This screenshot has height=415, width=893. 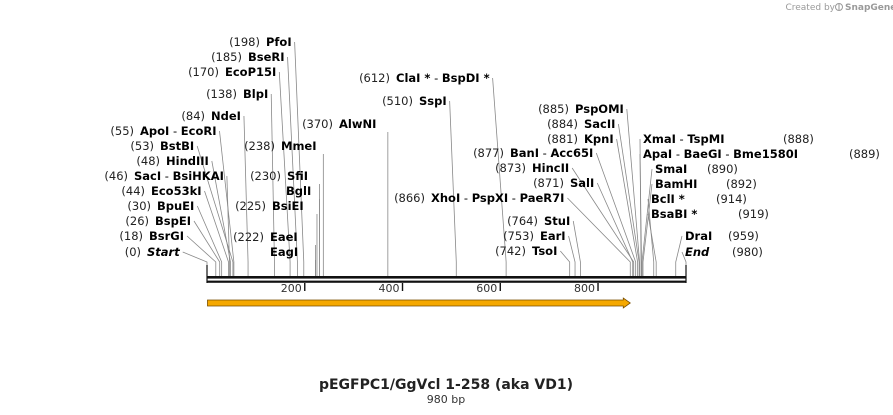 What do you see at coordinates (747, 252) in the screenshot?
I see `site-position: (980)` at bounding box center [747, 252].